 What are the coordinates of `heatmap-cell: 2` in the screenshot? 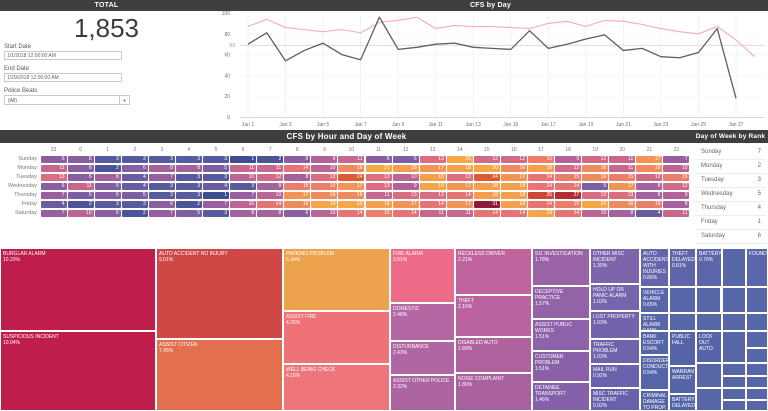 It's located at (188, 204).